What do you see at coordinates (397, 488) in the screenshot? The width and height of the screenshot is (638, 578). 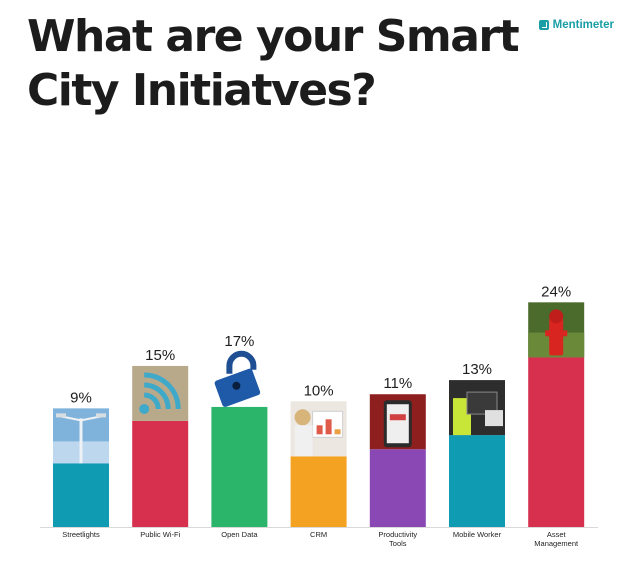 I see `bar-productivity-tools` at bounding box center [397, 488].